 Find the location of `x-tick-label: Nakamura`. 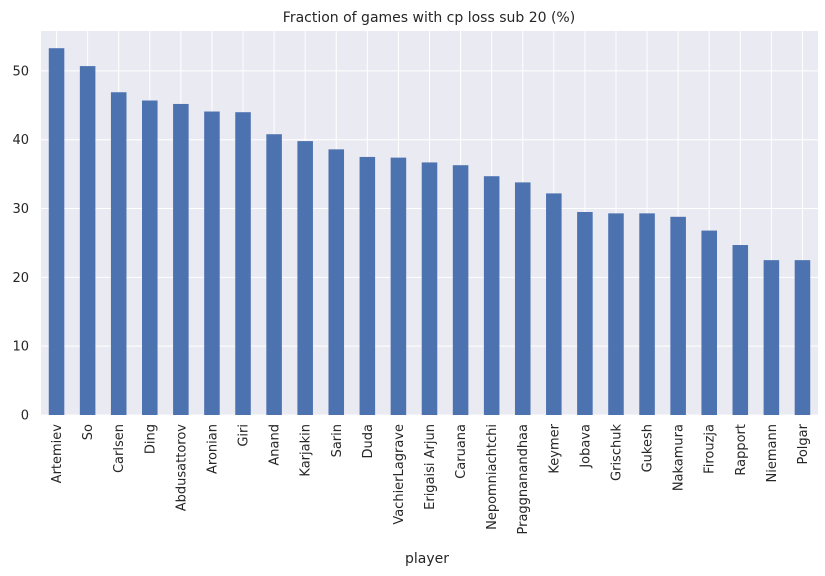

x-tick-label: Nakamura is located at coordinates (679, 457).